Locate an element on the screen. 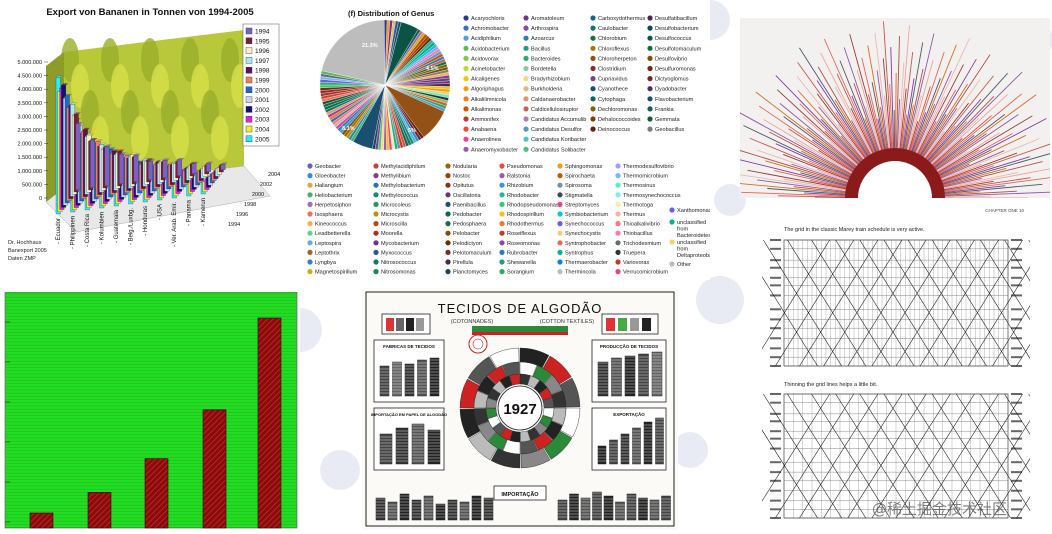  poster-donut-segment is located at coordinates (494, 394).